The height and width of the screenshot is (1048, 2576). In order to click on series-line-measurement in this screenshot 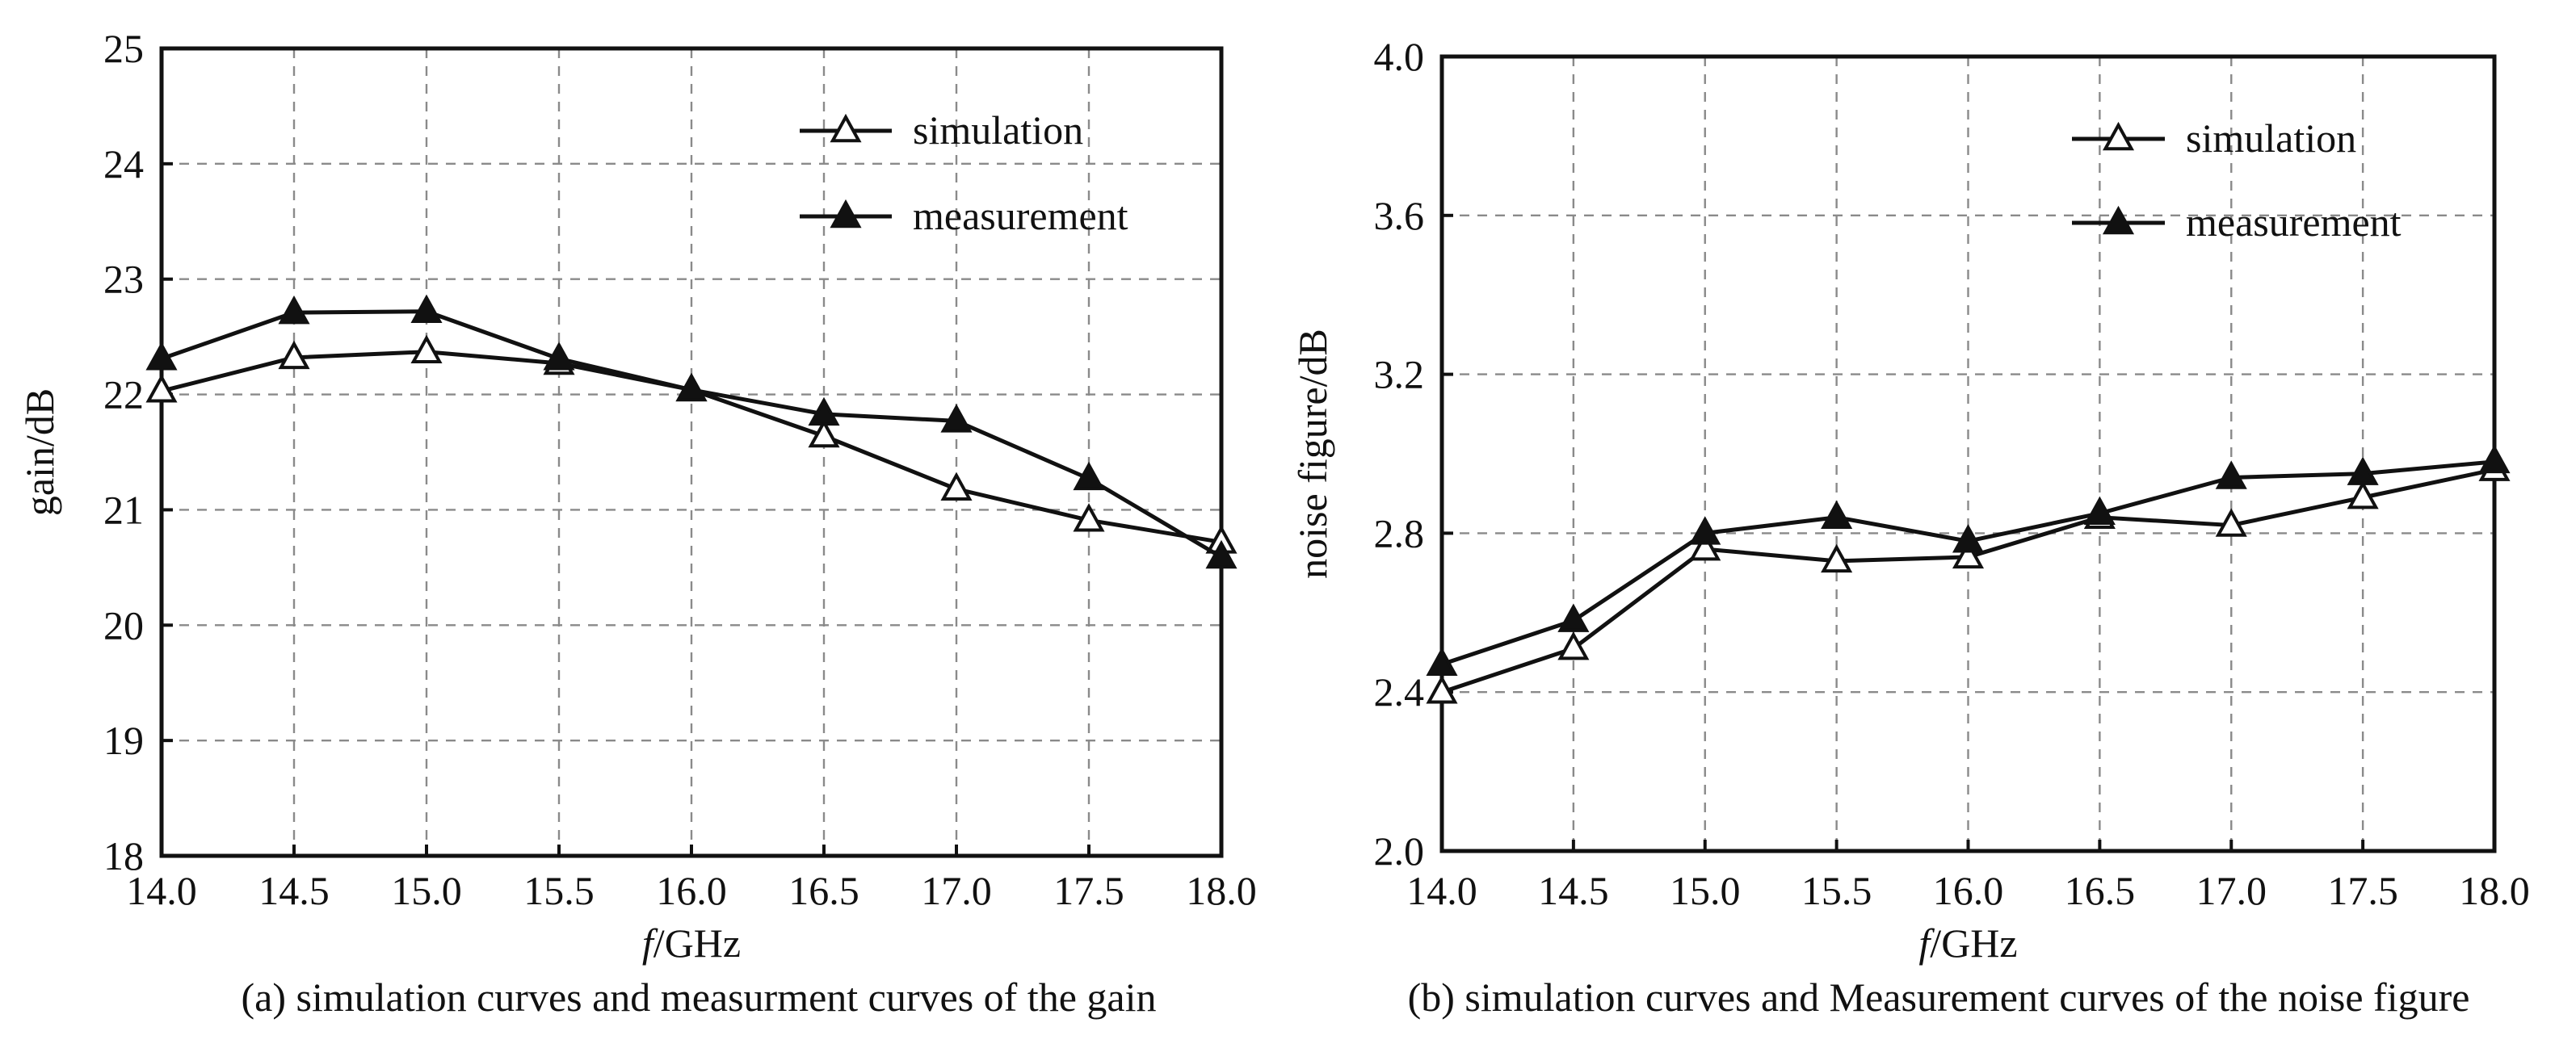, I will do `click(692, 434)`.